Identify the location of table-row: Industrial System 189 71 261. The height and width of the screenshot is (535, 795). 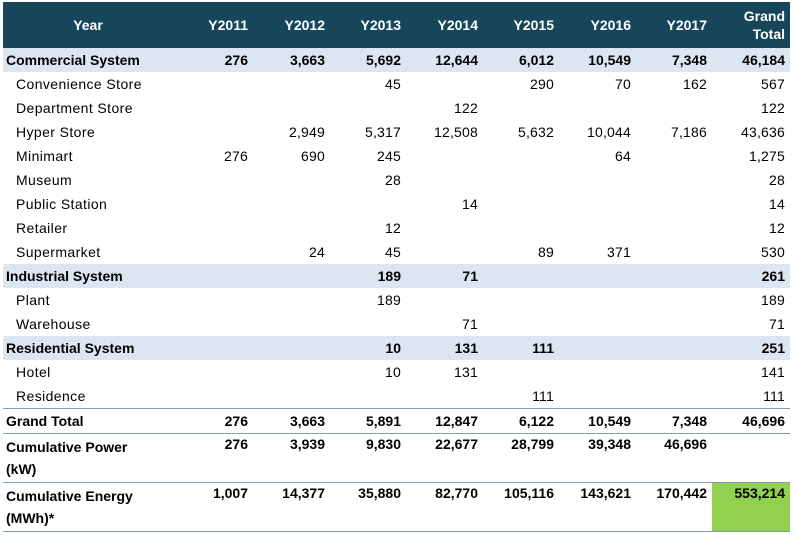
(396, 276).